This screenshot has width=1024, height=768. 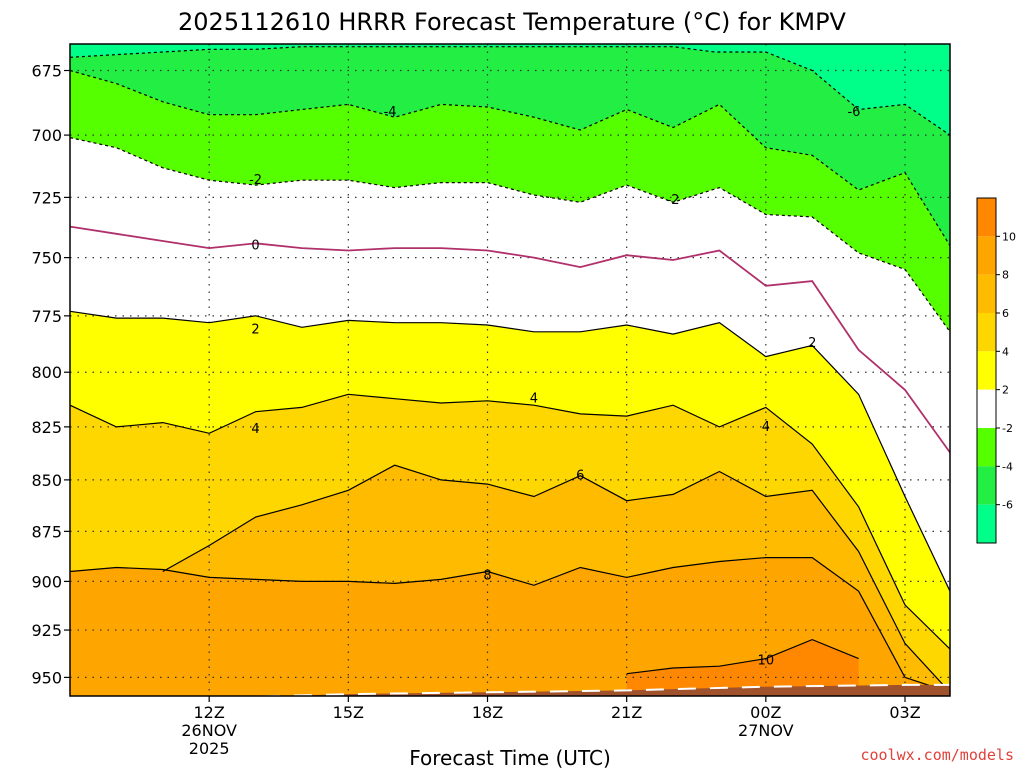 I want to click on terrain, so click(x=594, y=689).